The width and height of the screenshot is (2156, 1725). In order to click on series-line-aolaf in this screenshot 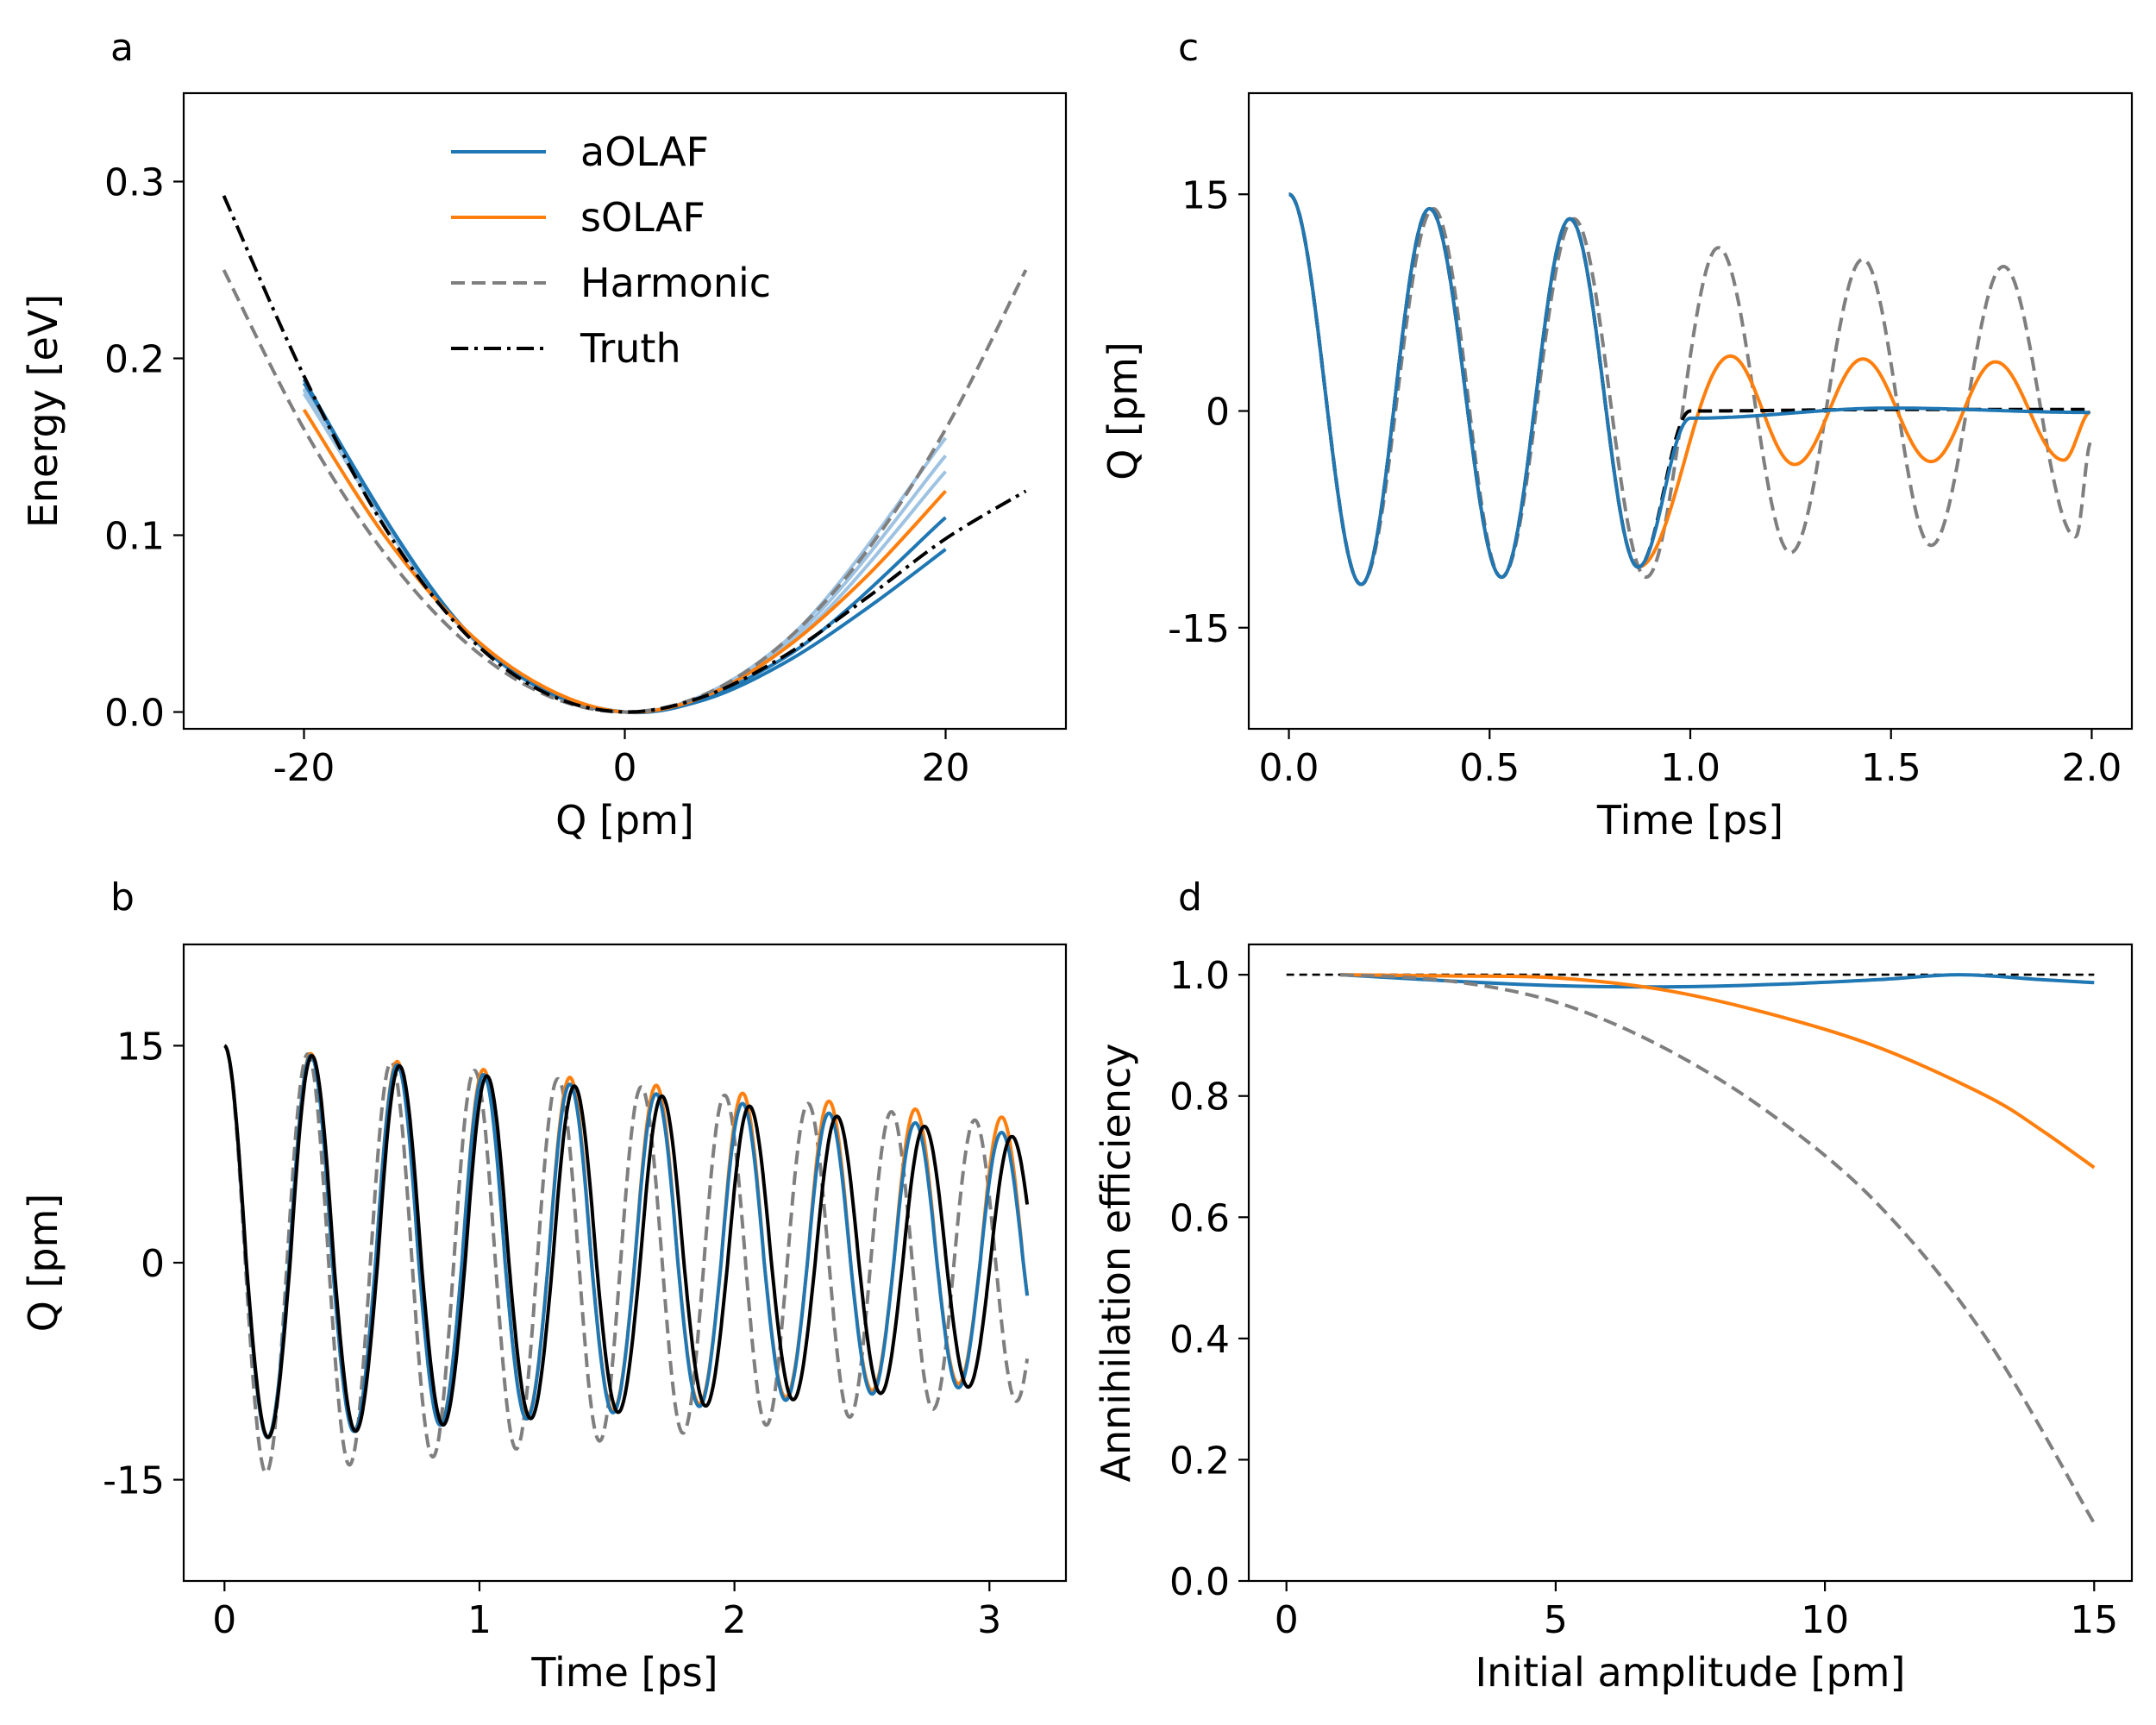, I will do `click(1689, 389)`.